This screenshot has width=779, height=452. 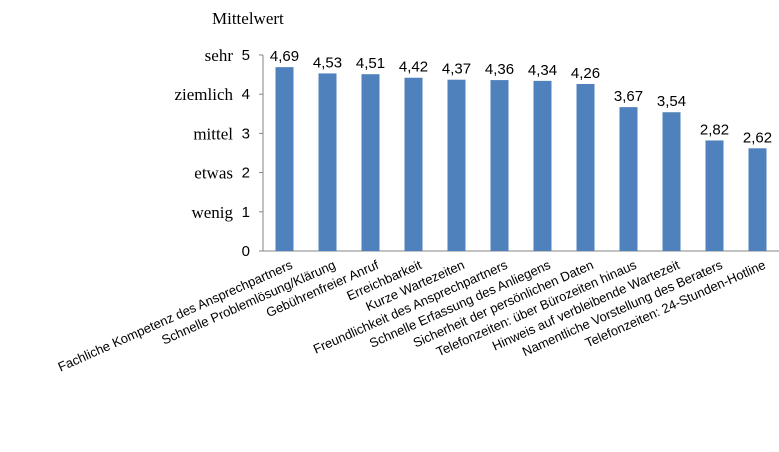 What do you see at coordinates (246, 251) in the screenshot?
I see `y-tick-label: 0` at bounding box center [246, 251].